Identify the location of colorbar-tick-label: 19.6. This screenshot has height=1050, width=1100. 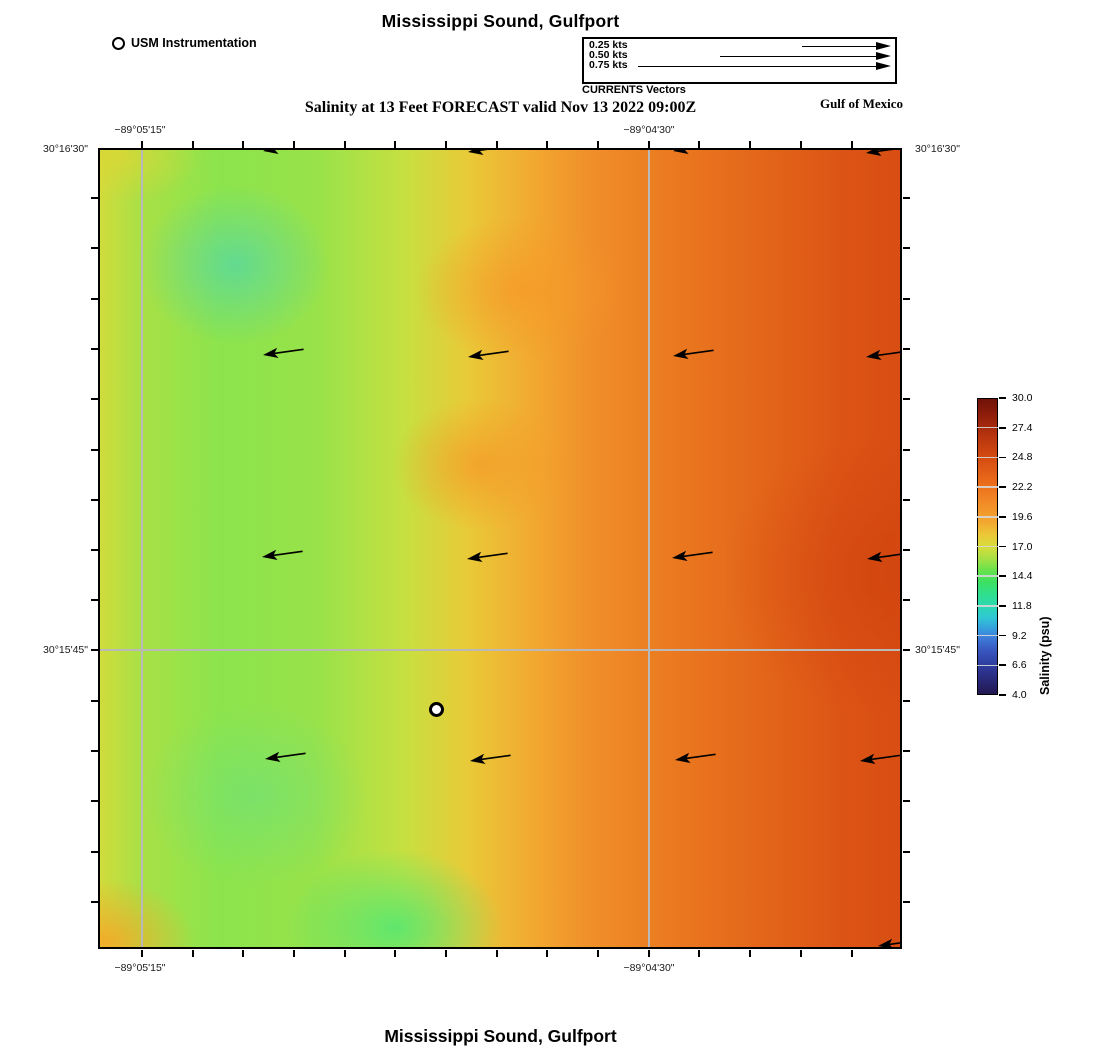
(1022, 516).